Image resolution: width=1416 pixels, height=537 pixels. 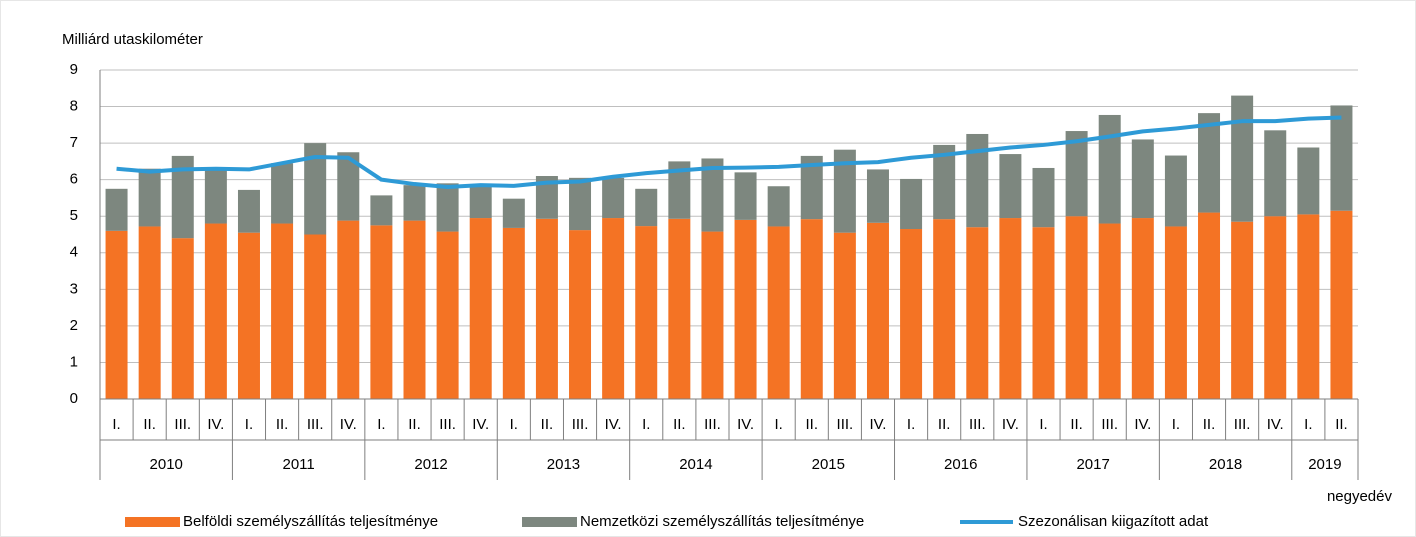 I want to click on year-label: 2016, so click(x=960, y=464).